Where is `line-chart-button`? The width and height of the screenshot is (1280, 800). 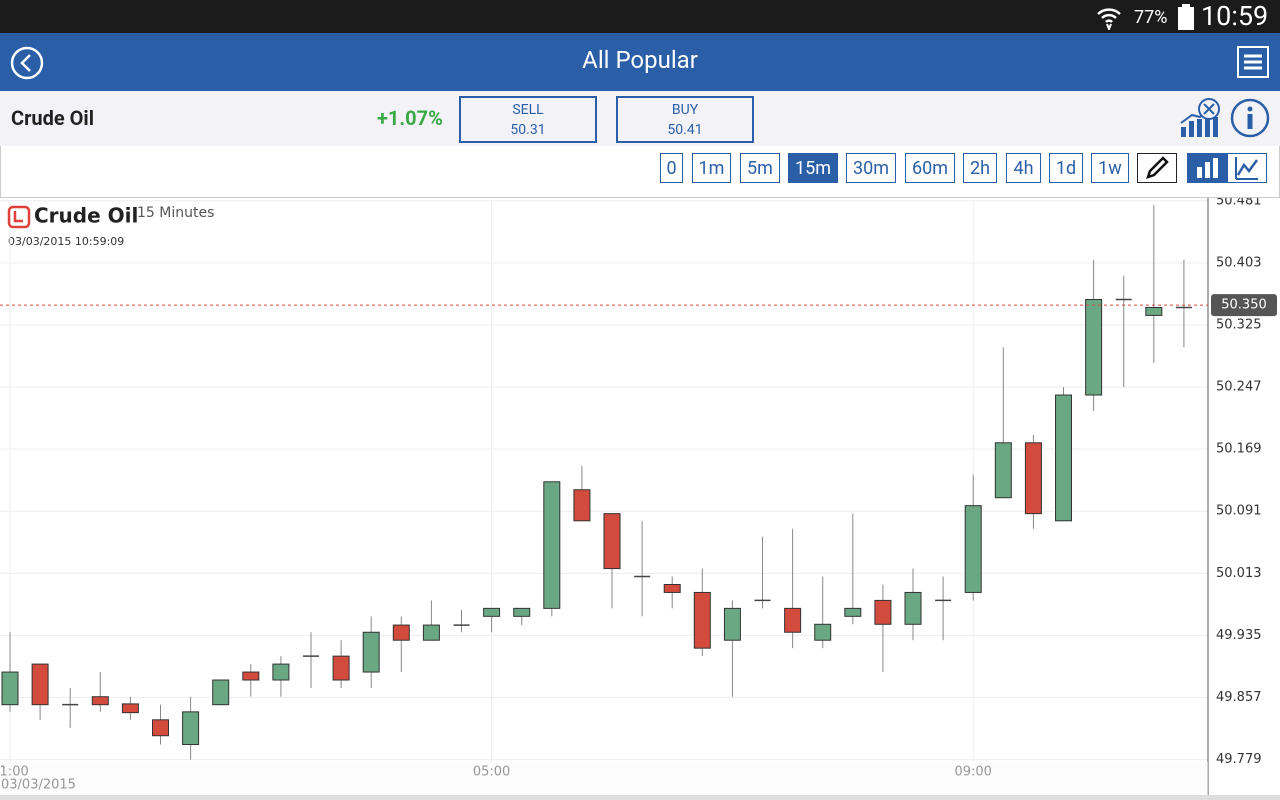
line-chart-button is located at coordinates (1247, 168).